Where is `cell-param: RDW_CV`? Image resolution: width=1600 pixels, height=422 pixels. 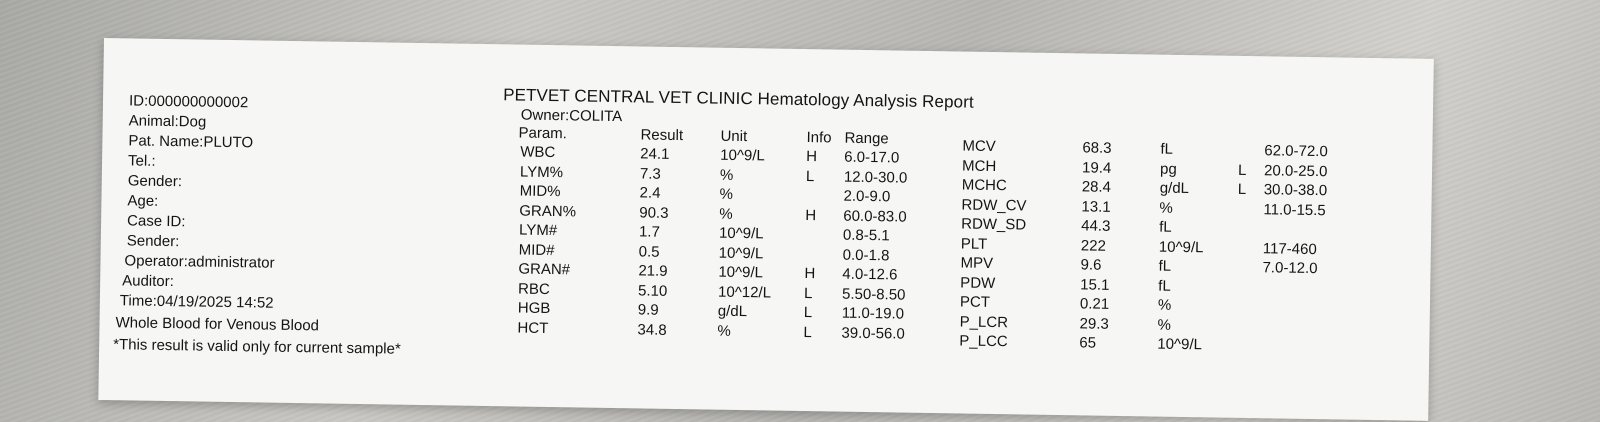 cell-param: RDW_CV is located at coordinates (994, 205).